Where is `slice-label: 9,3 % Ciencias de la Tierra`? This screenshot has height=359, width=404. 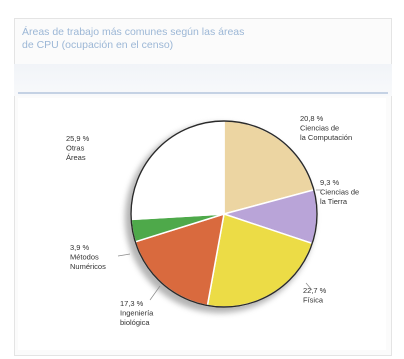 slice-label: 9,3 % Ciencias de la Tierra is located at coordinates (339, 192).